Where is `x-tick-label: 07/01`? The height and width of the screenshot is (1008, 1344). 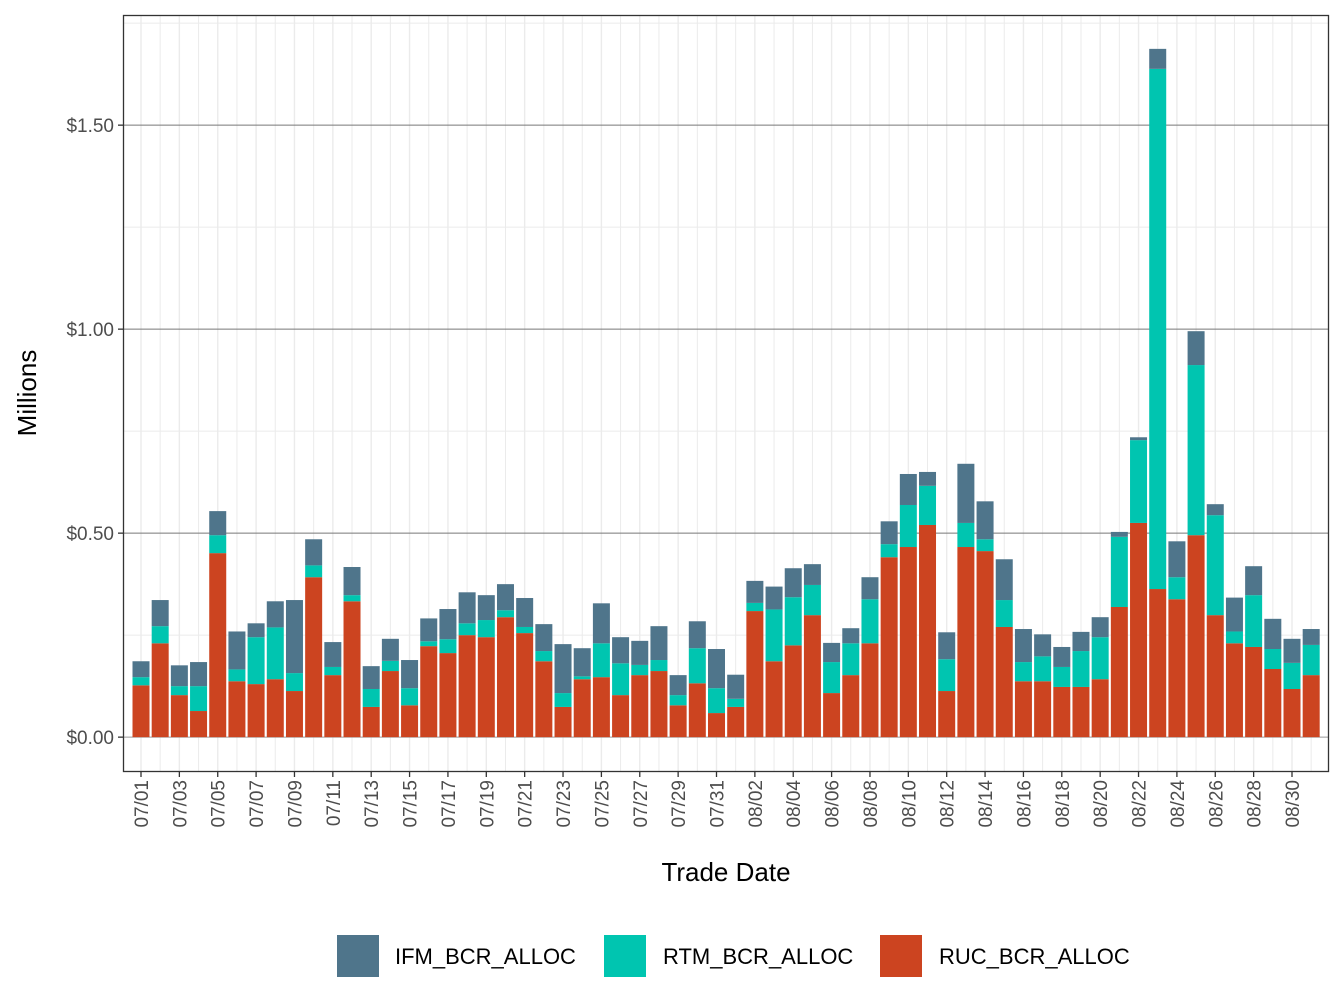
x-tick-label: 07/01 is located at coordinates (142, 804).